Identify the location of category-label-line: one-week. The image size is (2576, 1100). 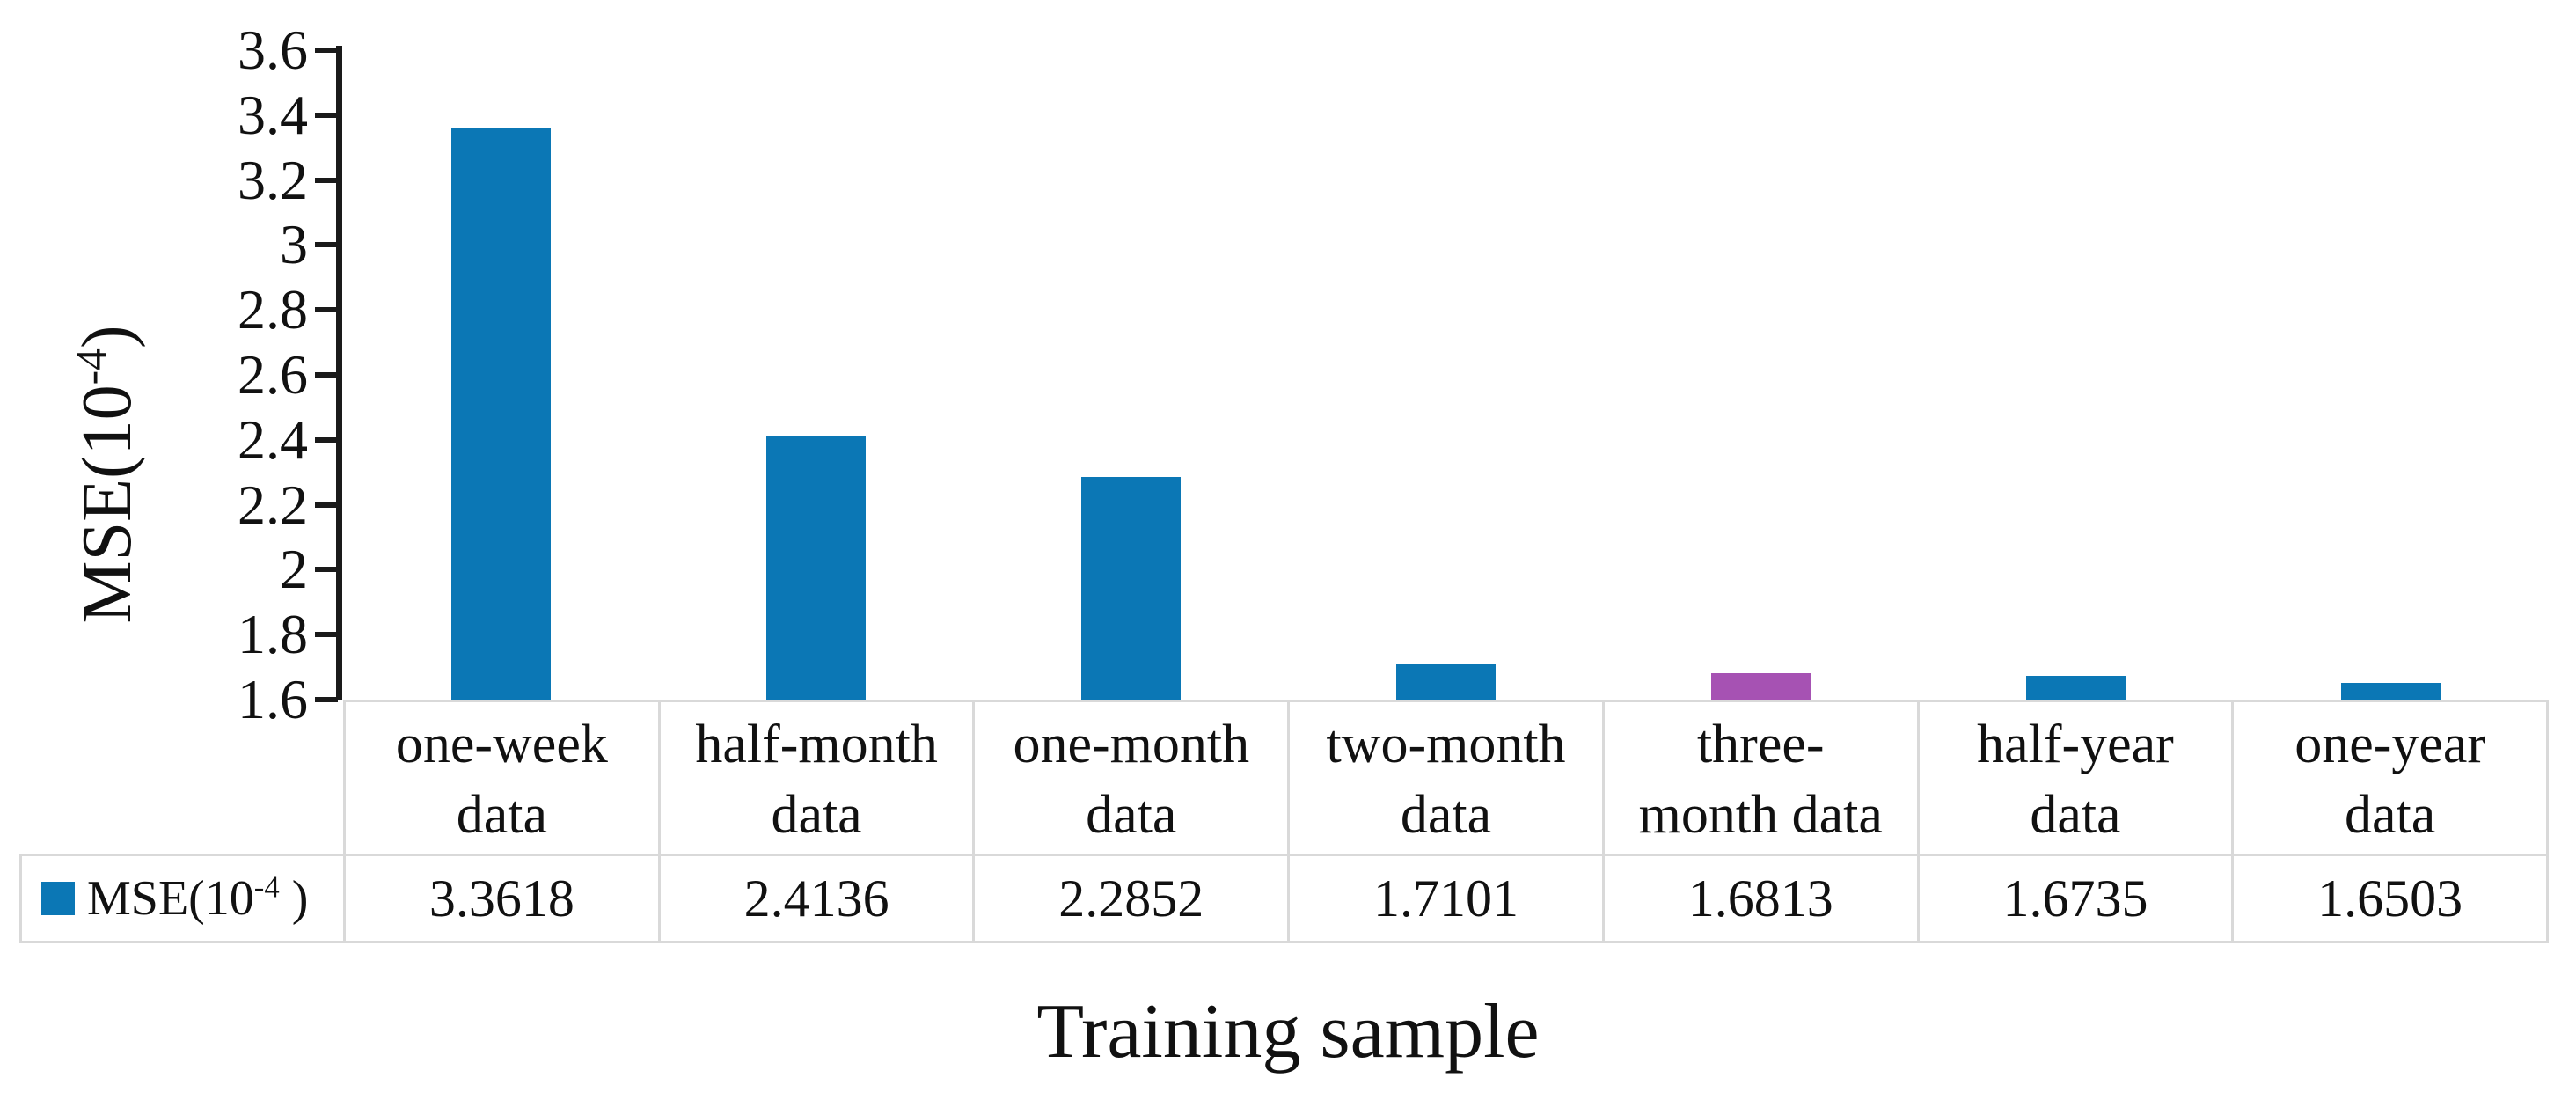
(501, 745).